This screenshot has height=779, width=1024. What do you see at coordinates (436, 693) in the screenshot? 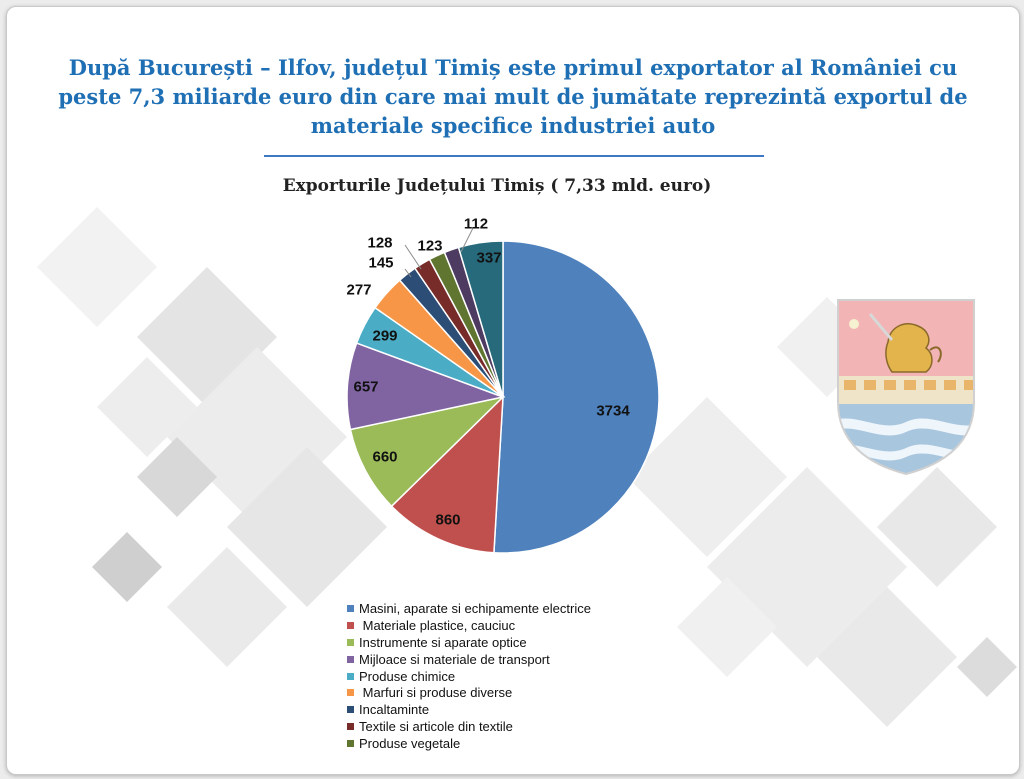
I see `legend-label: Marfuri si produse diverse` at bounding box center [436, 693].